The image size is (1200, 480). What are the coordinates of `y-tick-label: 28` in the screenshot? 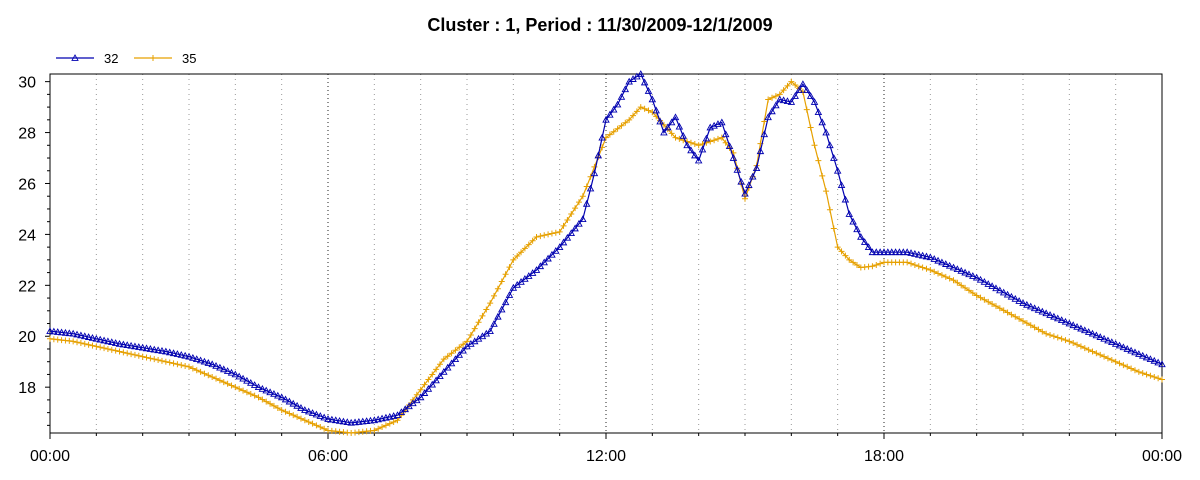 It's located at (27, 134).